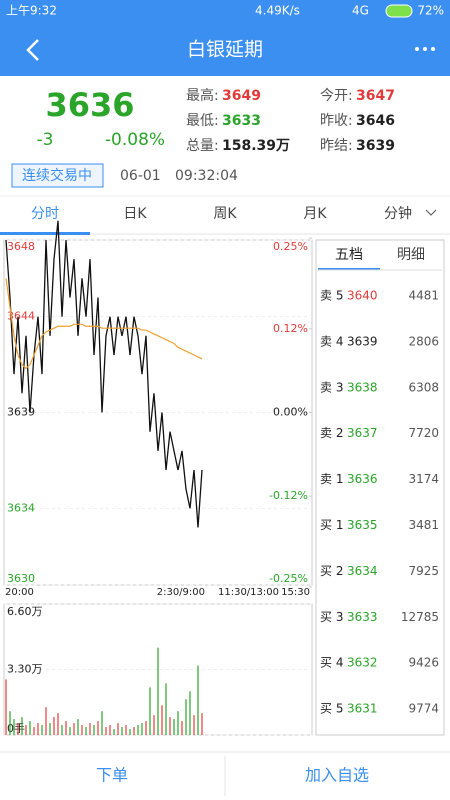  I want to click on book-price: 3635, so click(362, 525).